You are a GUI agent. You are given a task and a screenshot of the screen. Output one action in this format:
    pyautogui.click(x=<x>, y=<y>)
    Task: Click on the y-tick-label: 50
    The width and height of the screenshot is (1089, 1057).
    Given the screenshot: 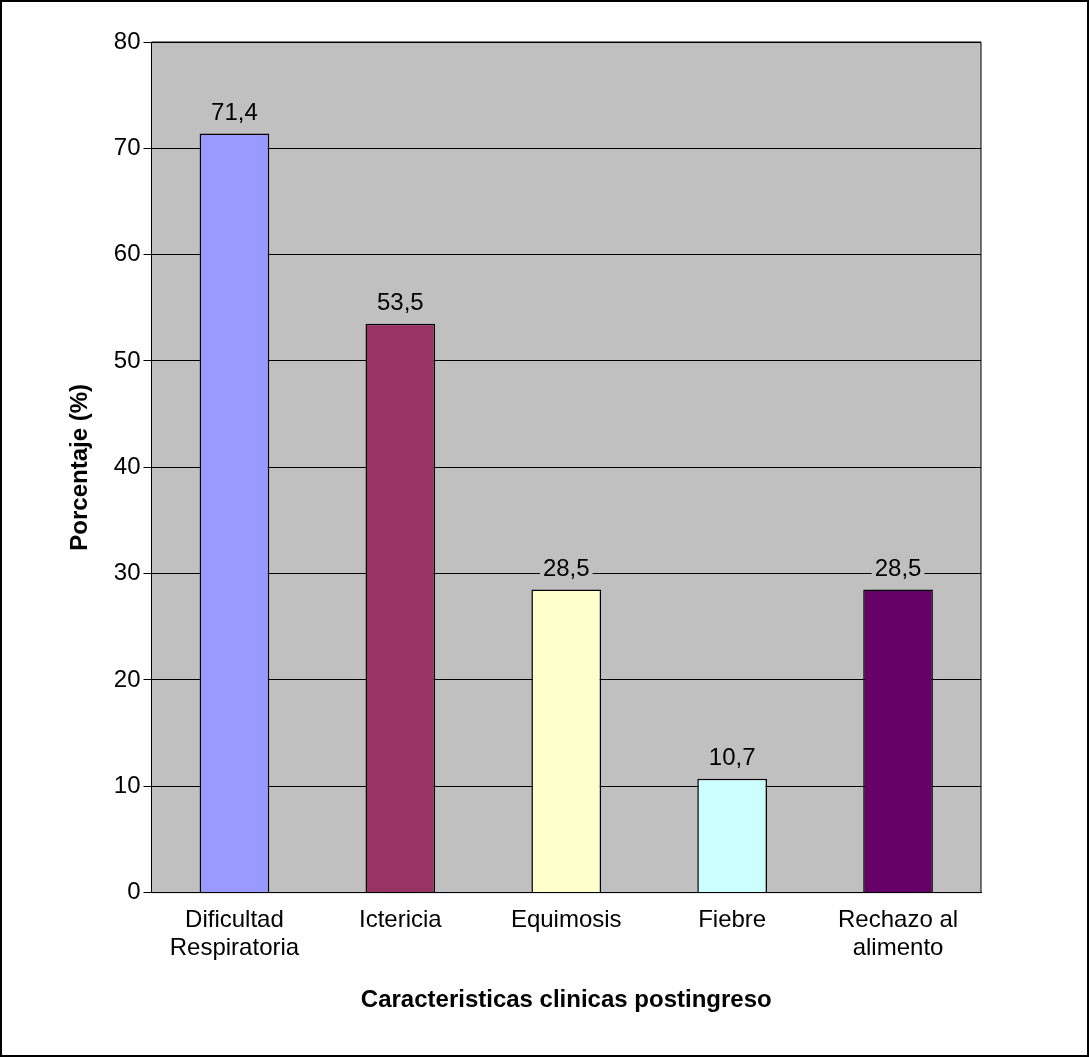 What is the action you would take?
    pyautogui.click(x=127, y=359)
    